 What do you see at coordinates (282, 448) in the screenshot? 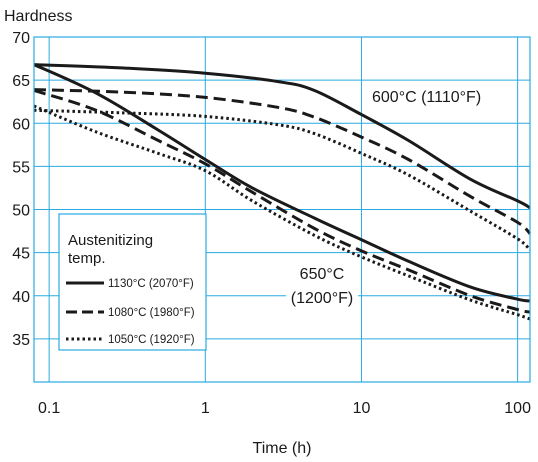
I see `x-axis-title: Time (h)` at bounding box center [282, 448].